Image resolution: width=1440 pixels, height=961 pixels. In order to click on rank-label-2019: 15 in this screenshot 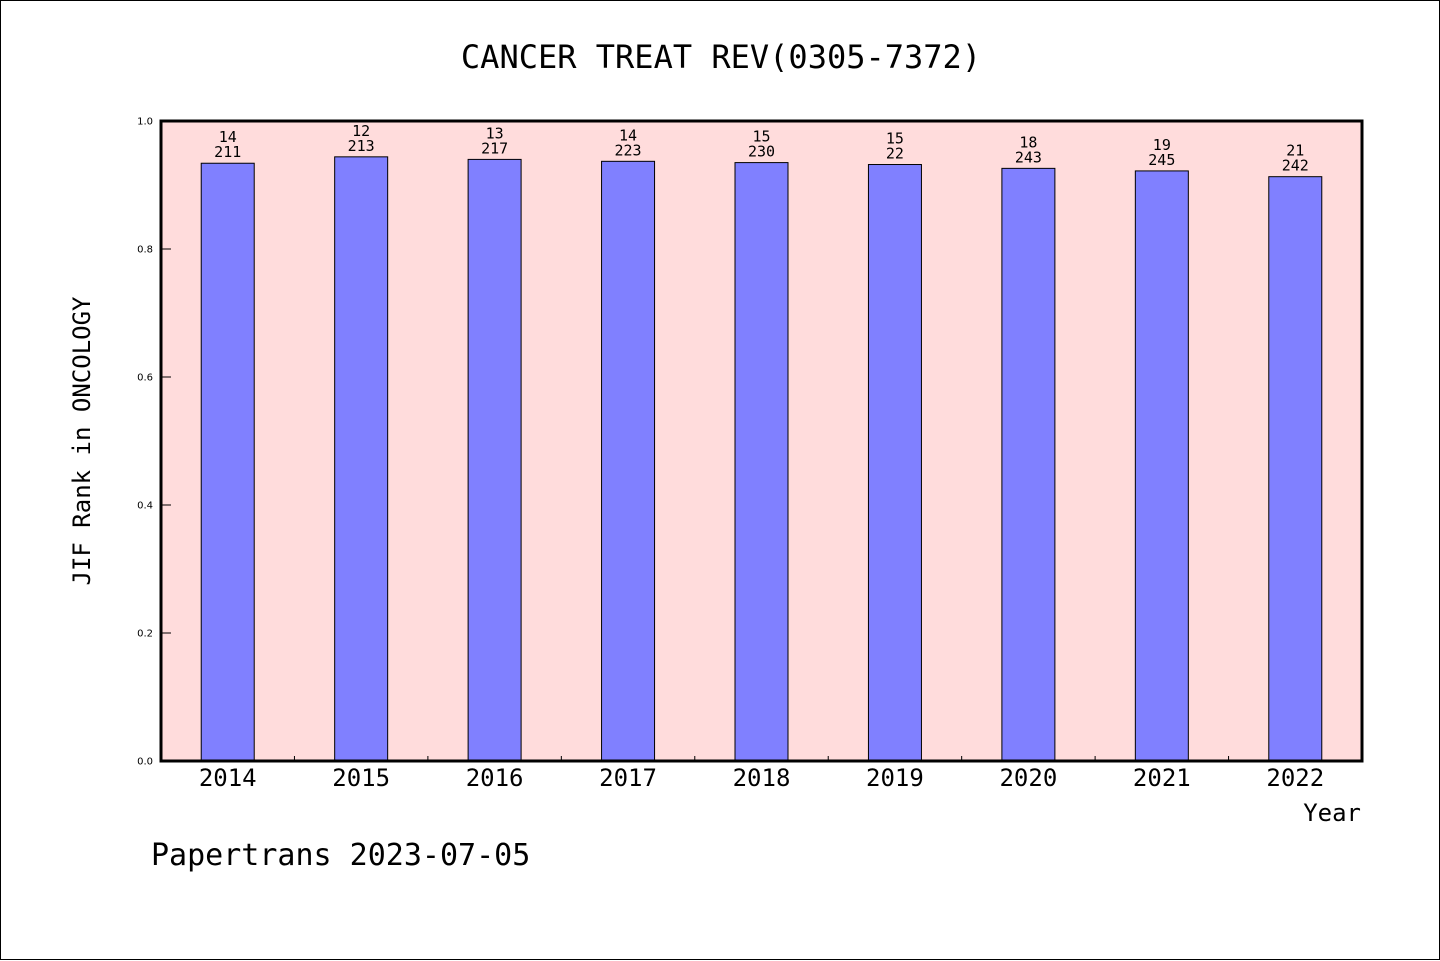, I will do `click(895, 139)`.